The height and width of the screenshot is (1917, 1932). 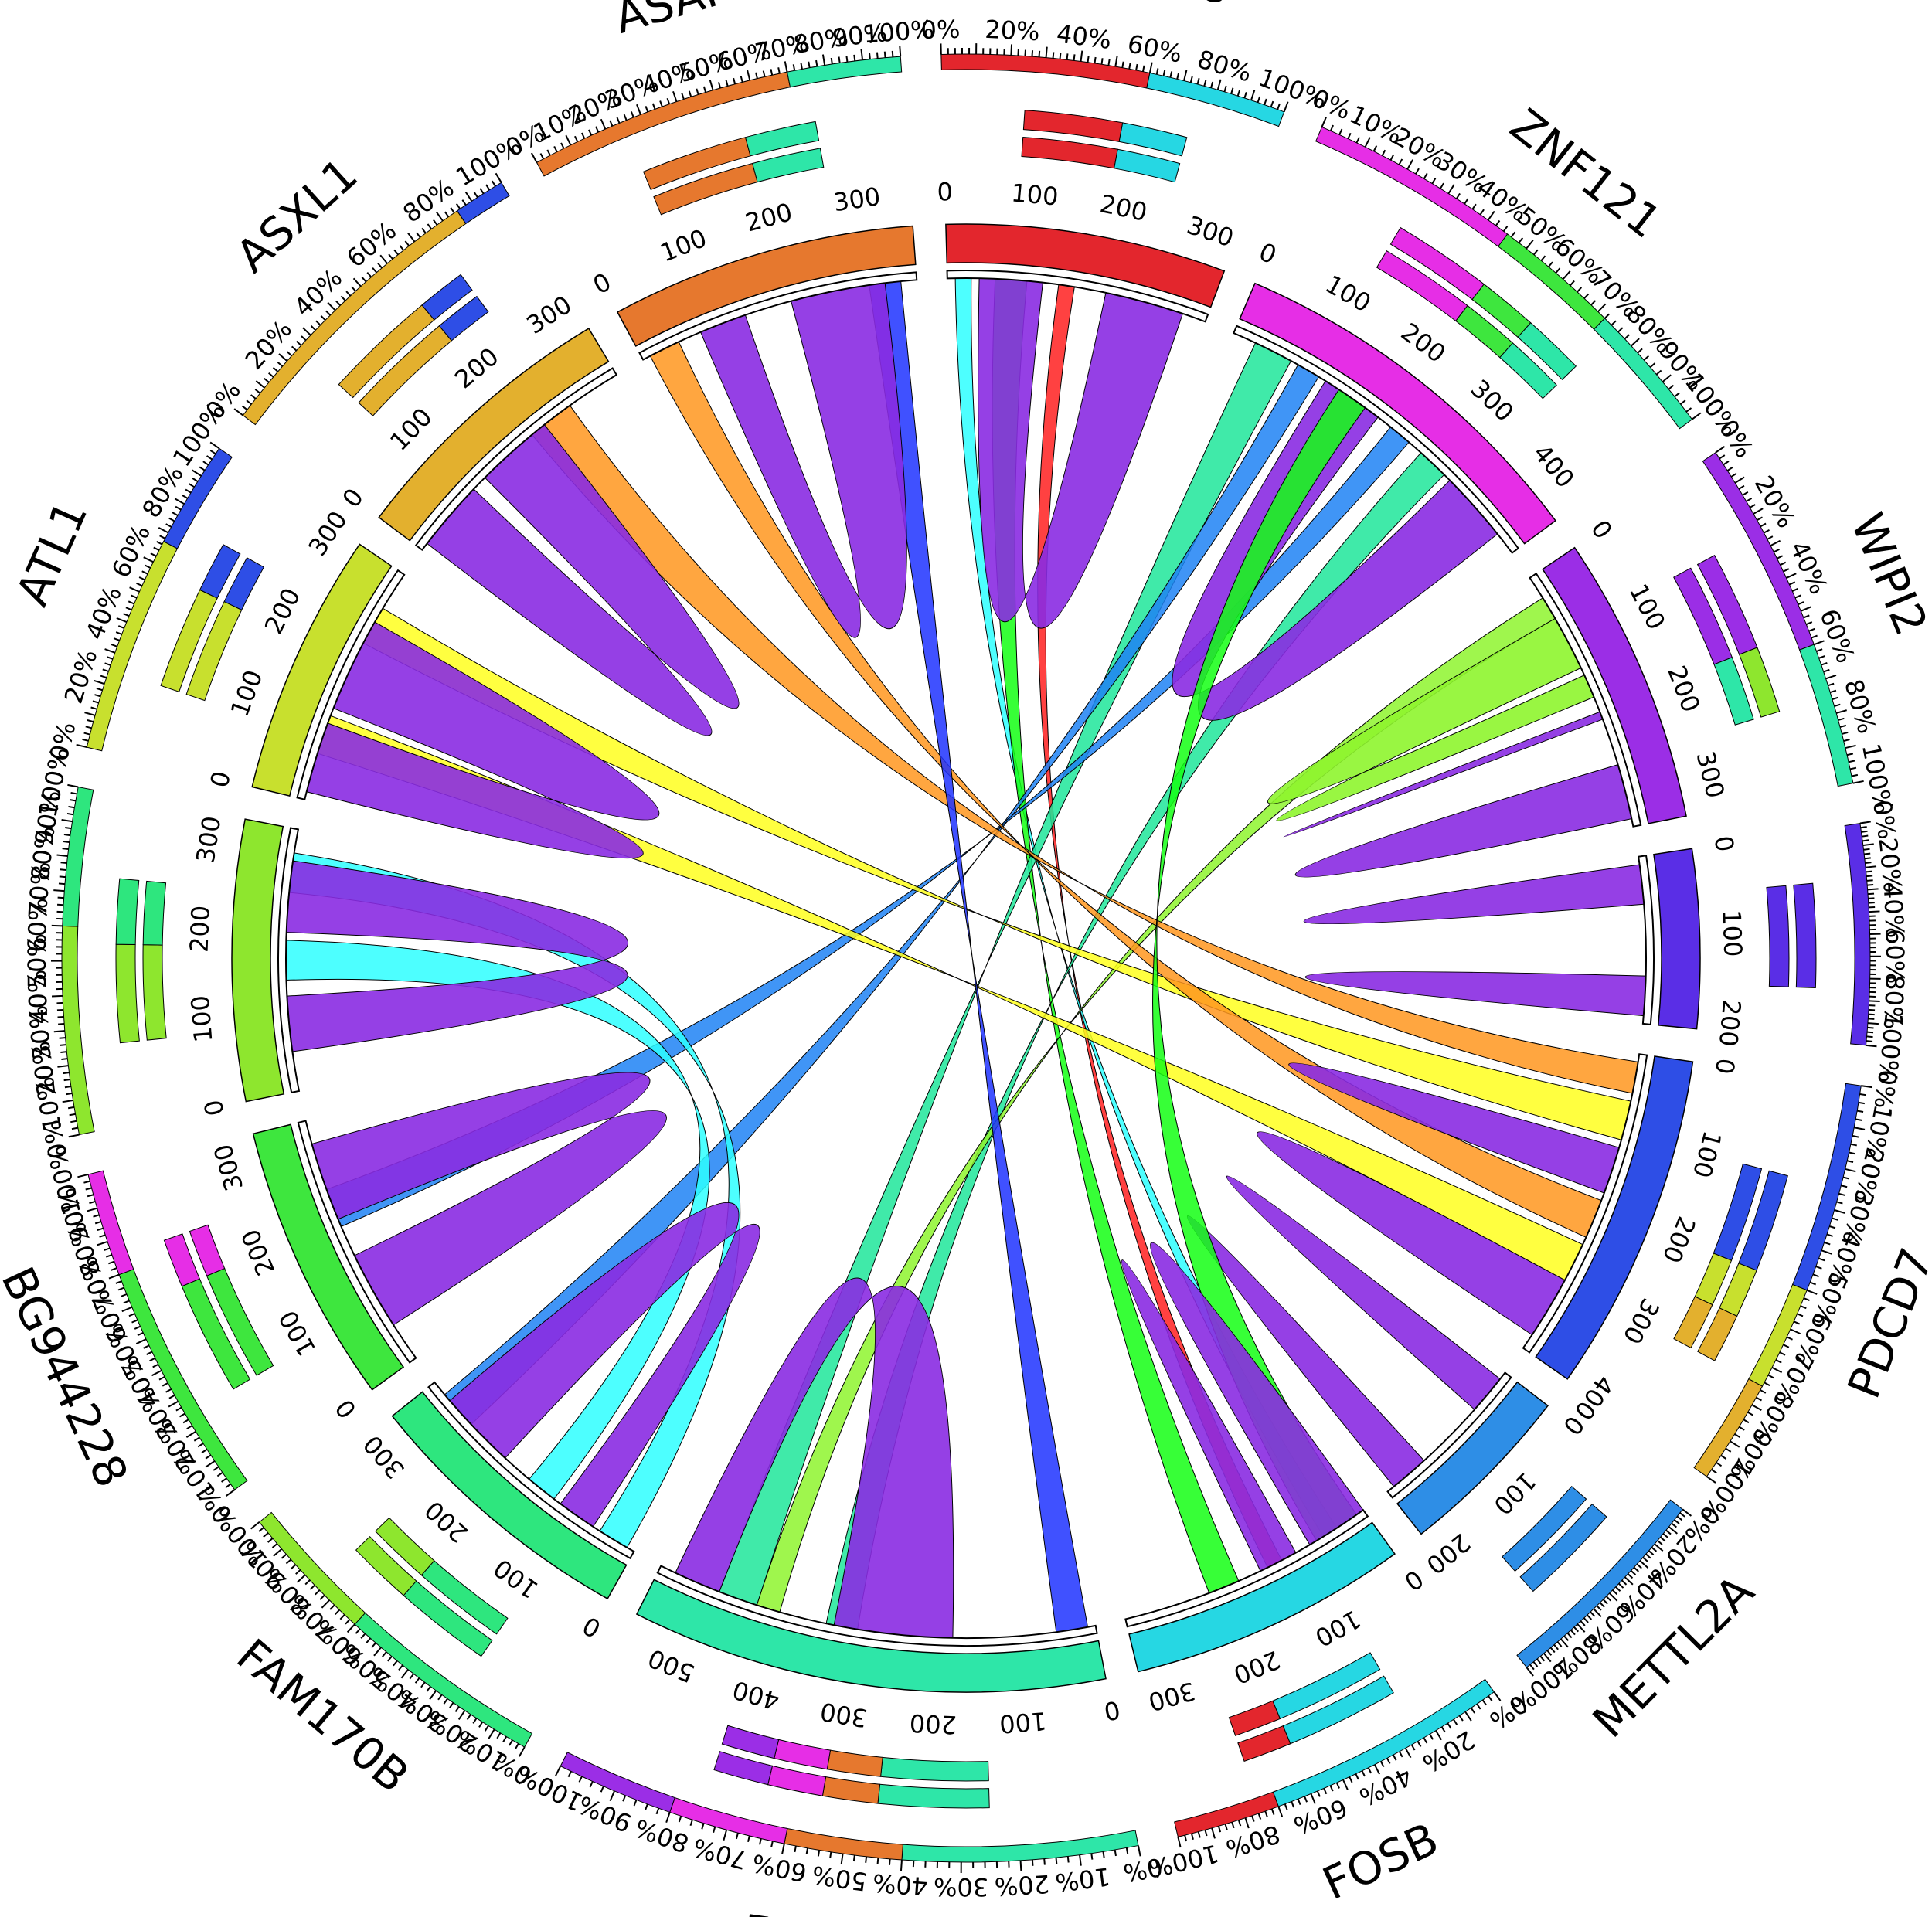 What do you see at coordinates (671, 1666) in the screenshot?
I see `tick-label-fbxo41-500: 500` at bounding box center [671, 1666].